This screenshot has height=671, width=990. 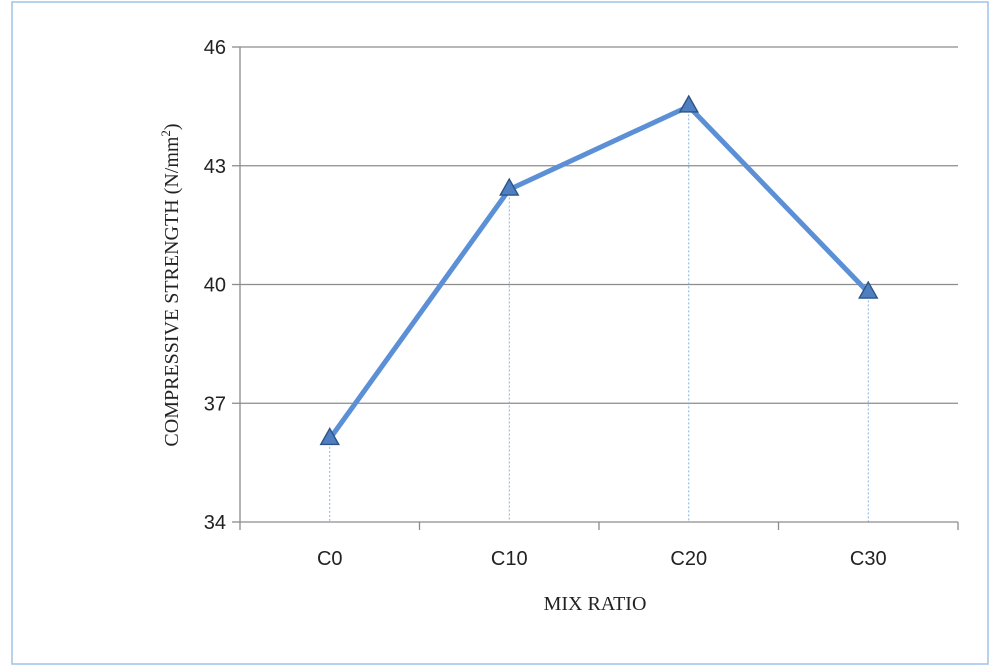 What do you see at coordinates (172, 291) in the screenshot?
I see `y-axis-title-main: COMPRESSIVE STRENGTH (N/mm` at bounding box center [172, 291].